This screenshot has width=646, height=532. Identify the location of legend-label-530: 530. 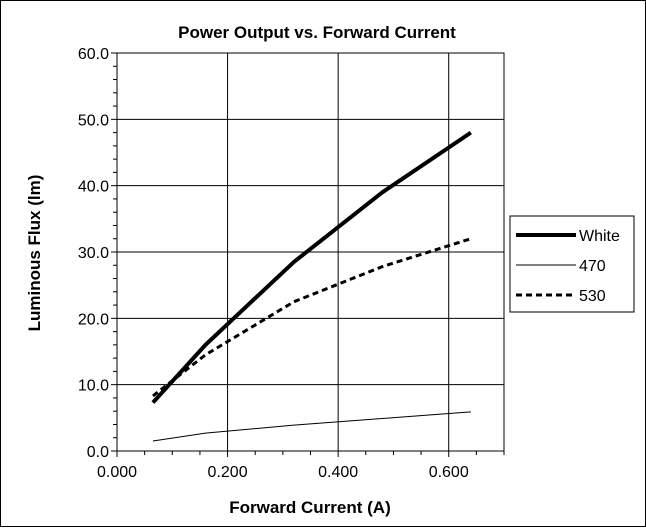
(592, 296).